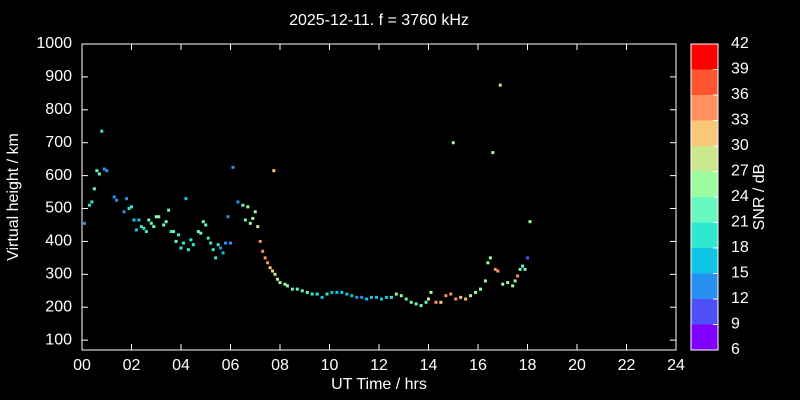  I want to click on y-tick-label: 400, so click(58, 241).